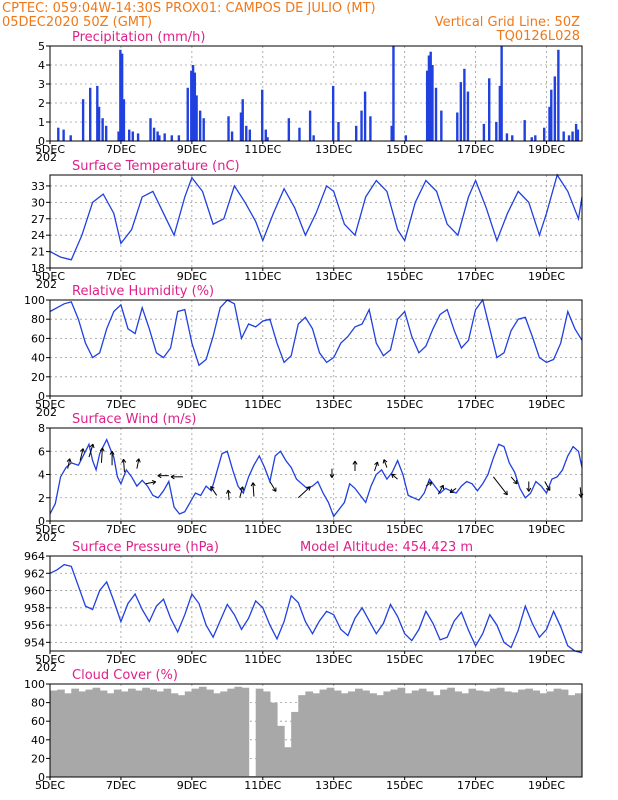  What do you see at coordinates (546, 785) in the screenshot?
I see `x-tick-label: 19DEC` at bounding box center [546, 785].